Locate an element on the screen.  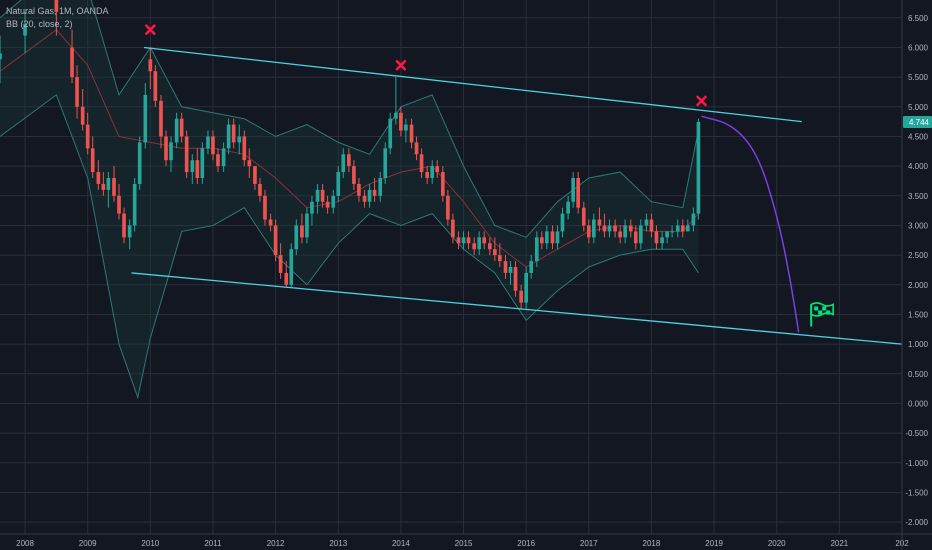
channel-upper-line is located at coordinates (472, 84).